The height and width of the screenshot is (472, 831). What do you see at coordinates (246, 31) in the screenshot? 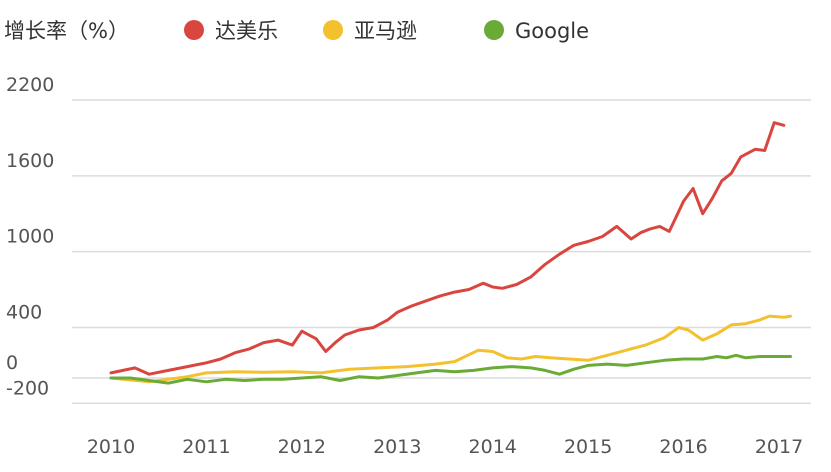
I see `legend-label: 达美乐` at bounding box center [246, 31].